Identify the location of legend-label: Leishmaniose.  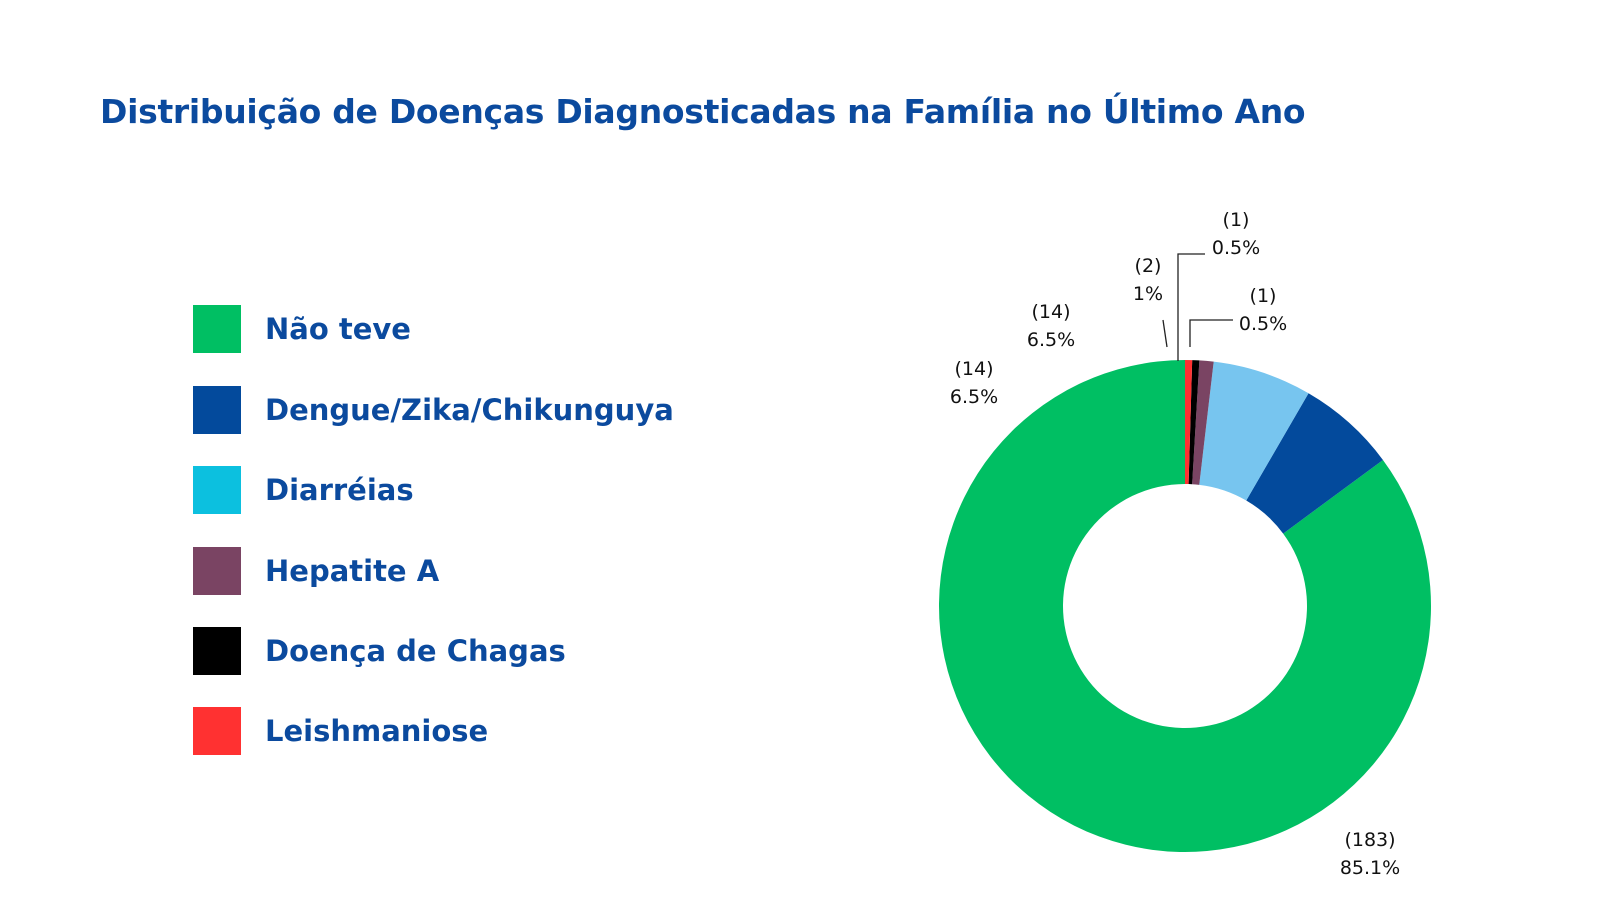
(377, 731).